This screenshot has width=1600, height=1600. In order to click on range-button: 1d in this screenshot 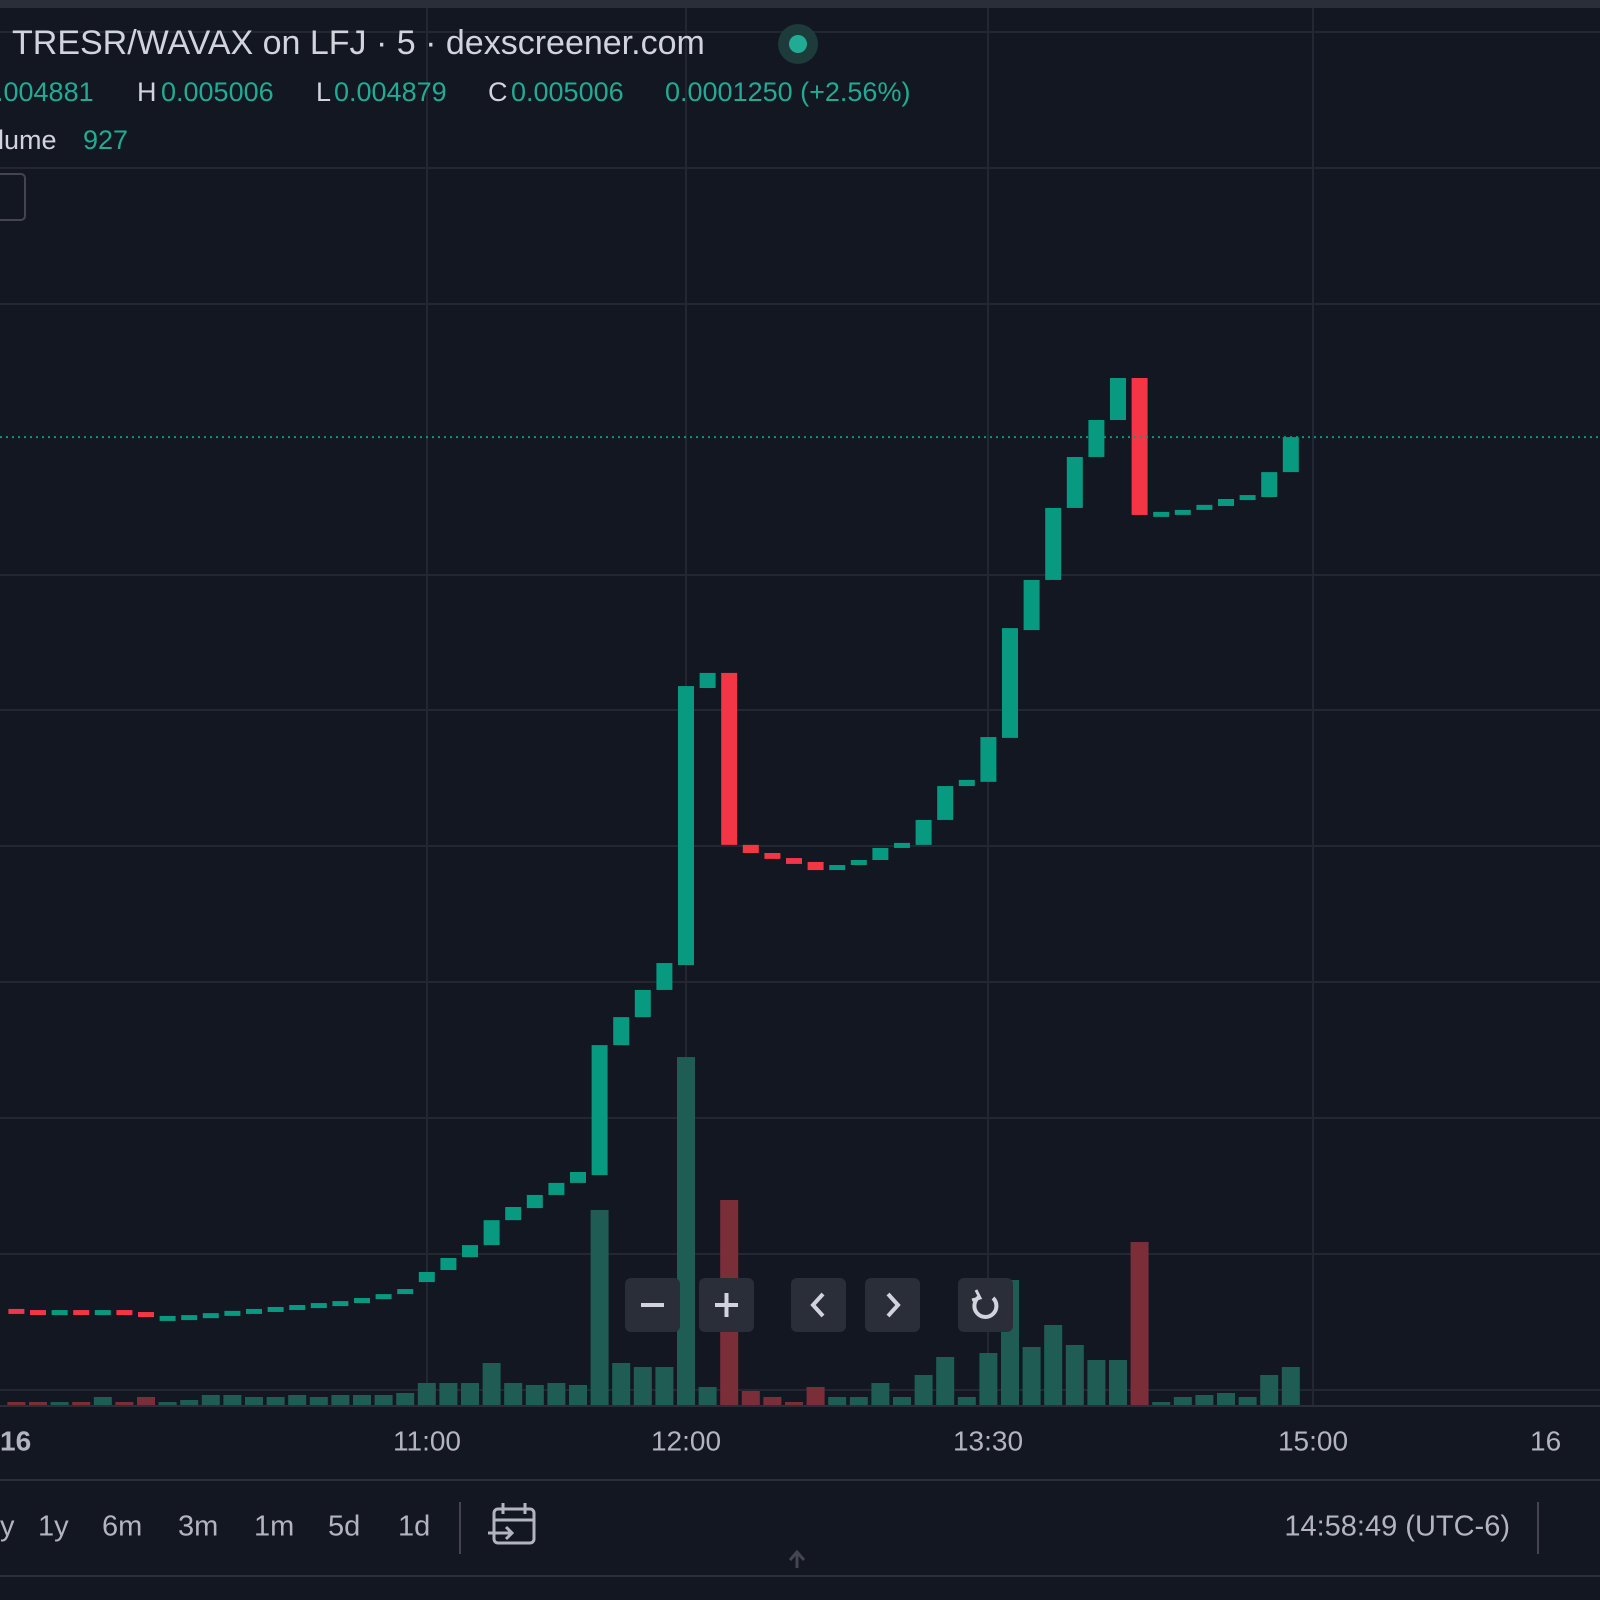, I will do `click(414, 1527)`.